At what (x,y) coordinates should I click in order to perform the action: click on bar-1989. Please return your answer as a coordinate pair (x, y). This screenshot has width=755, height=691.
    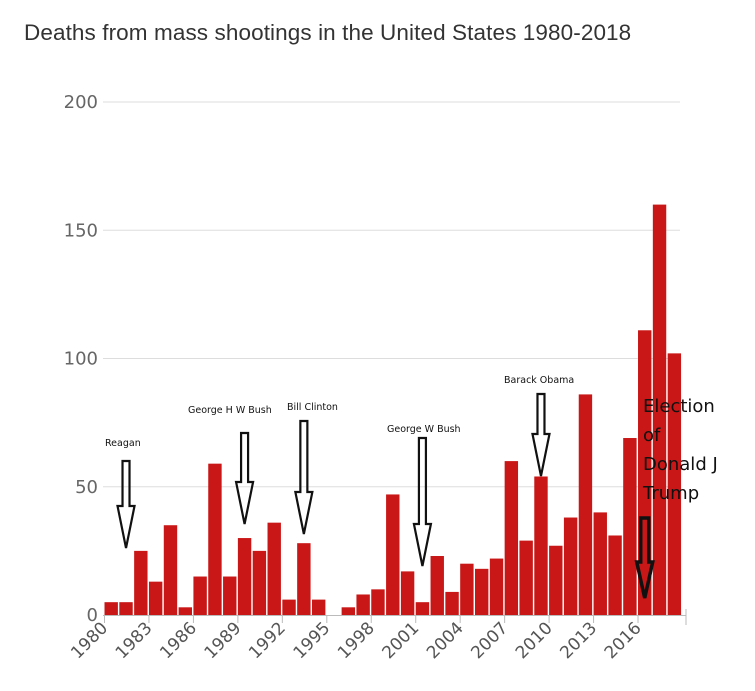
    Looking at the image, I should click on (244, 576).